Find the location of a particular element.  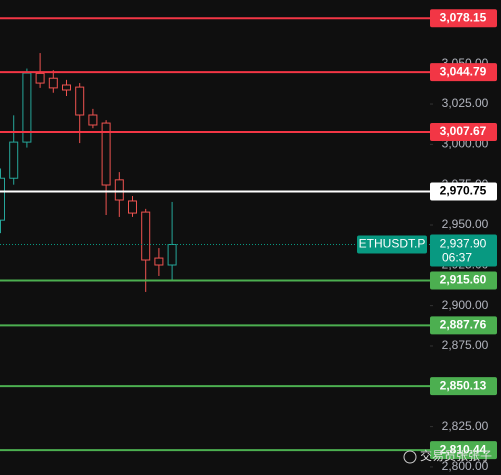

level-label: 3,007.67 is located at coordinates (463, 131).